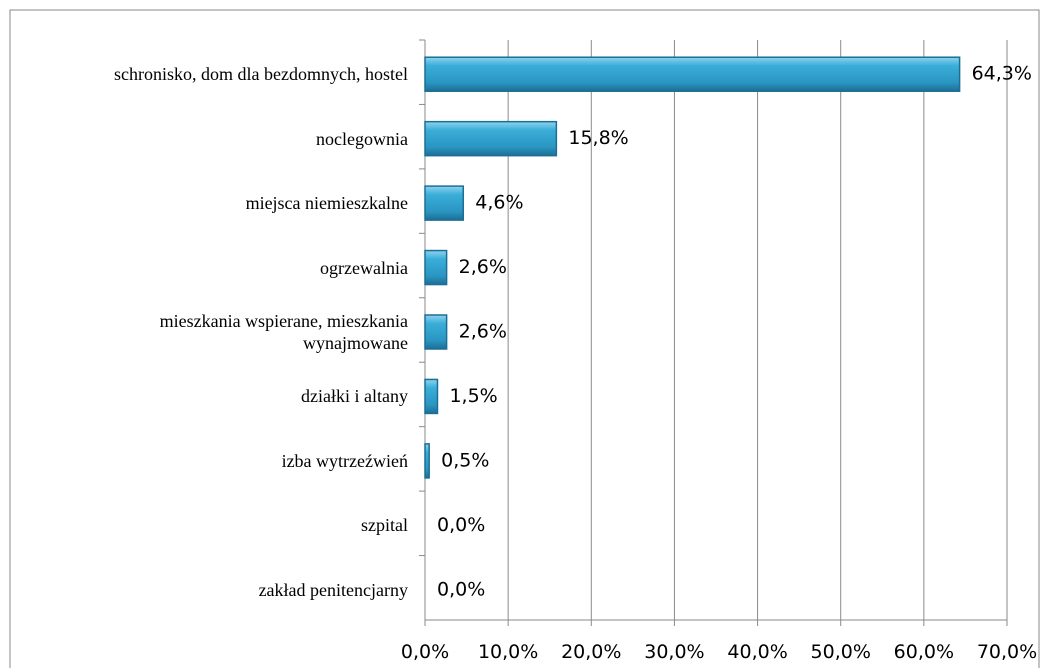 The width and height of the screenshot is (1044, 668). Describe the element at coordinates (841, 652) in the screenshot. I see `x-tick-label: 50,0%` at that location.